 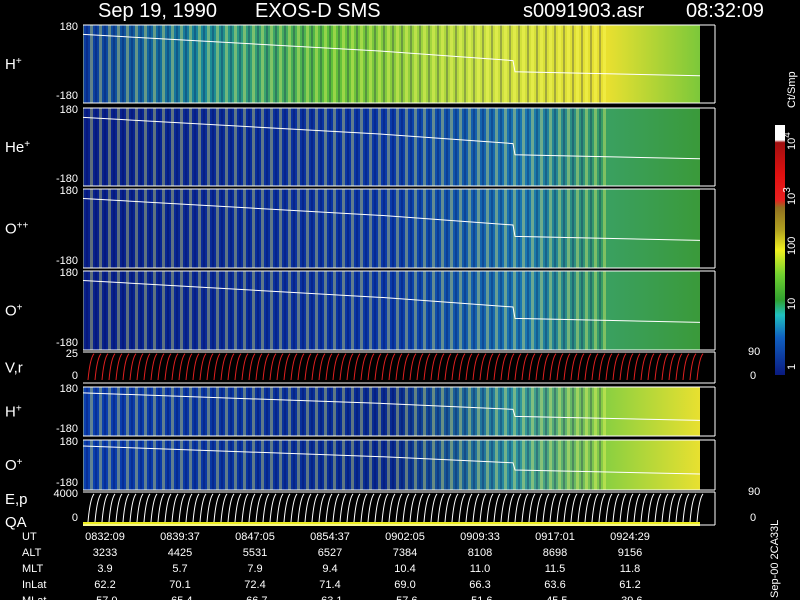 I want to click on label-sup: 4, so click(x=787, y=135).